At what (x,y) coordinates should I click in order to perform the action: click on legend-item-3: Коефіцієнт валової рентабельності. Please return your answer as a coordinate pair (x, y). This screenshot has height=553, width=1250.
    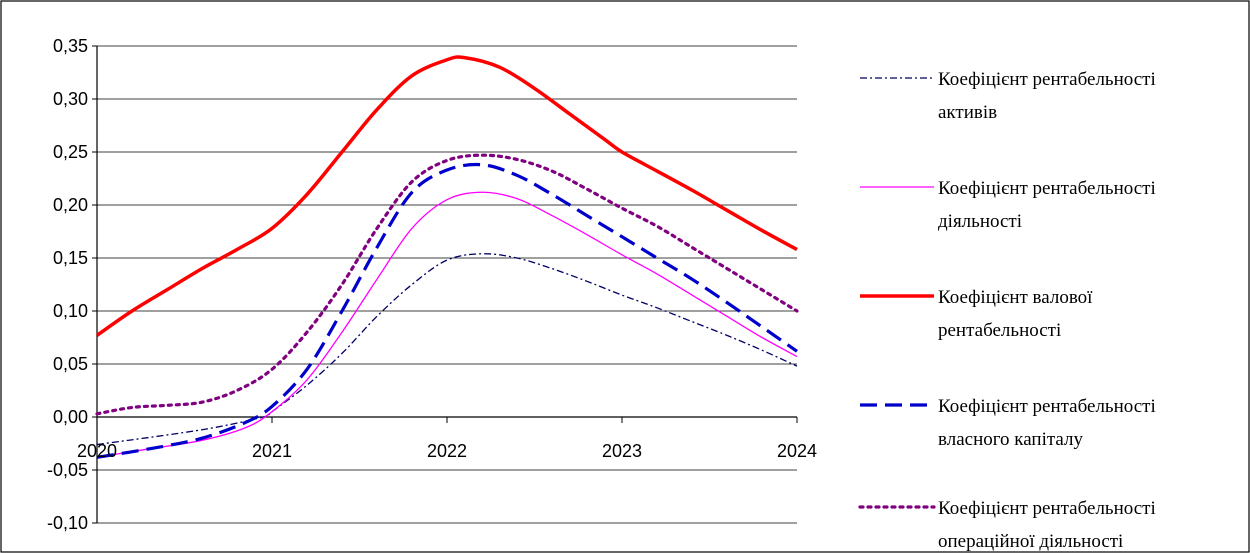
    Looking at the image, I should click on (976, 314).